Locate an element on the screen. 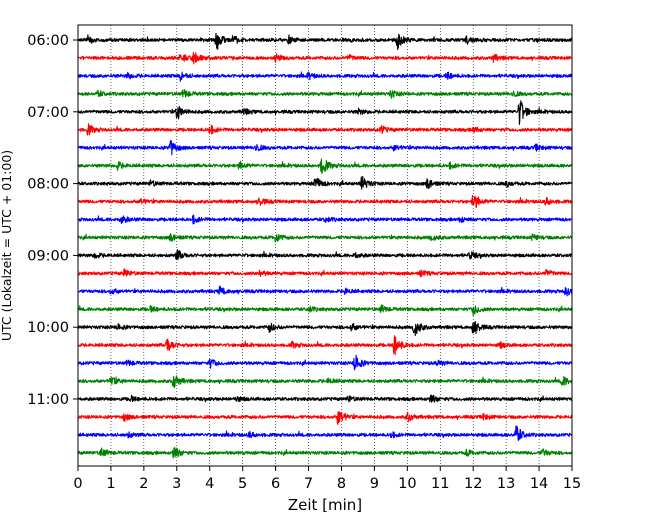 The image size is (650, 520). x-axis-ticks: 0 1 2 3 4 5 6 7 8 9 10 11 12 13 14 15 is located at coordinates (327, 479).